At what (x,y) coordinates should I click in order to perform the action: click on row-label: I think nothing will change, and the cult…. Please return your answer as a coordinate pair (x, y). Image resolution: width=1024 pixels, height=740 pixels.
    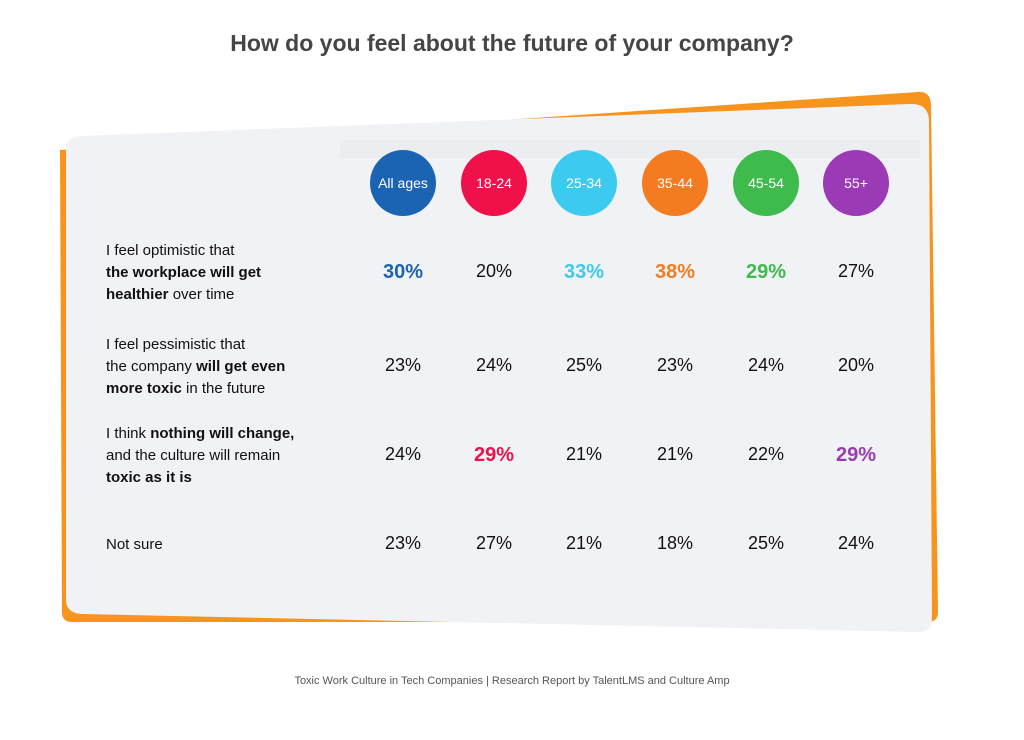
    Looking at the image, I should click on (226, 456).